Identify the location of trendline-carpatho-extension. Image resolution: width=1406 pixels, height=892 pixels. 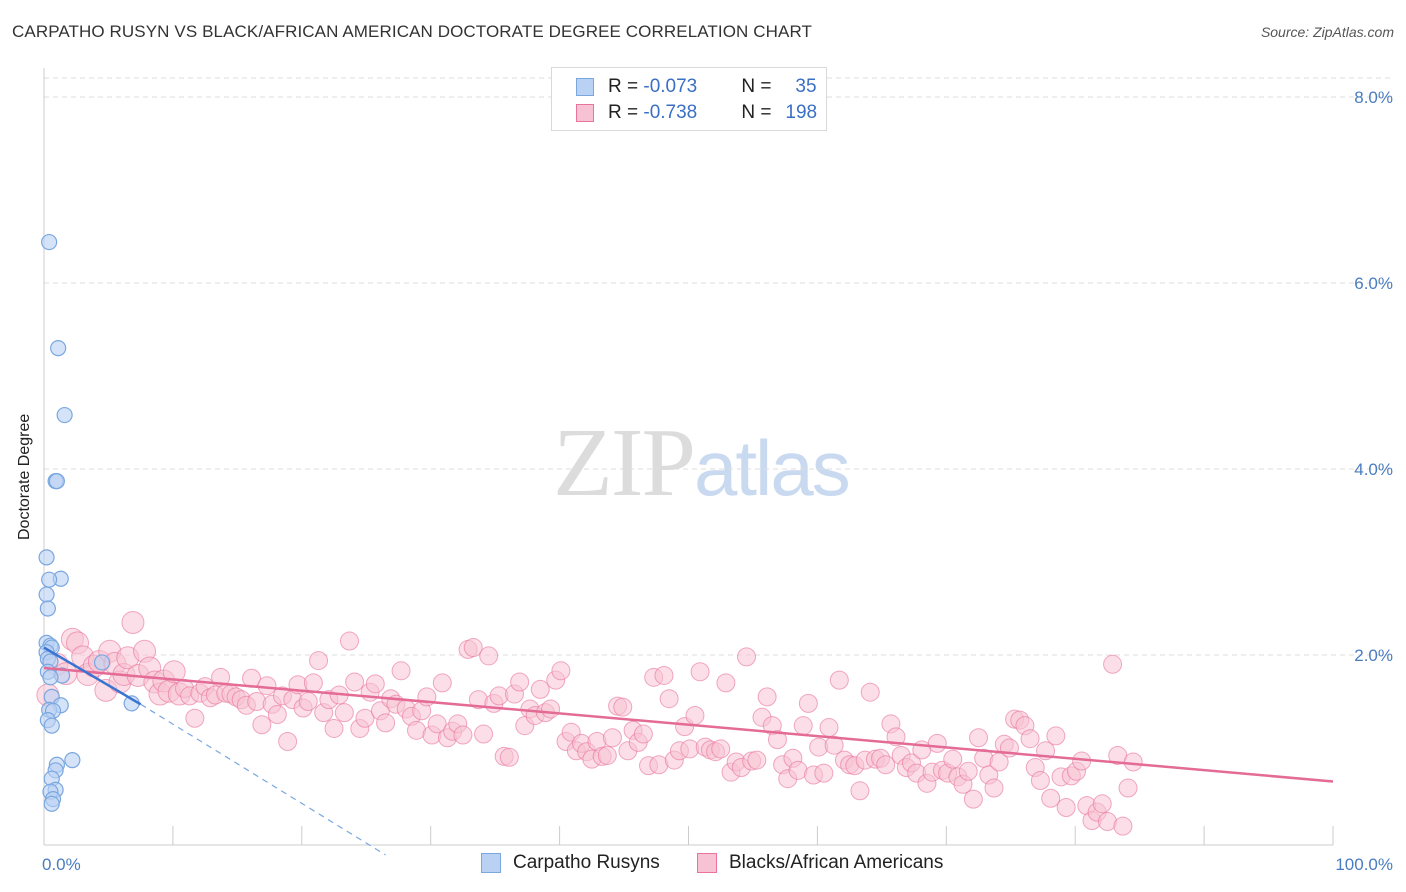
(263, 779).